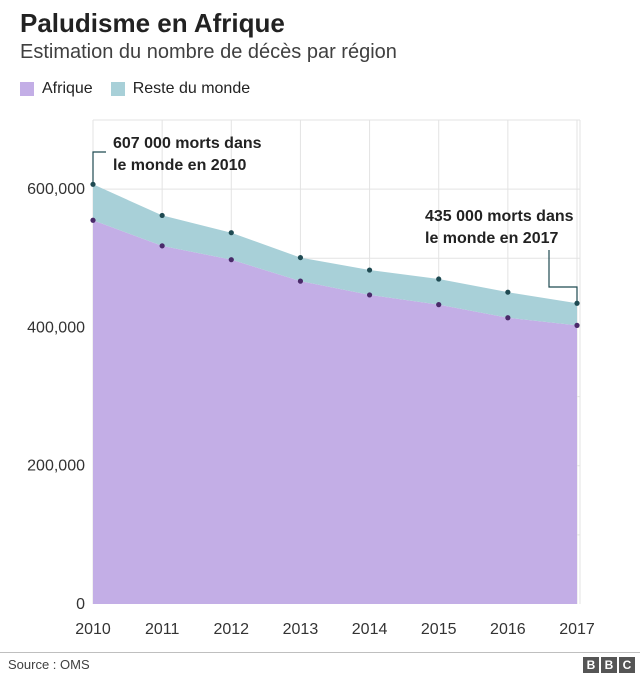  What do you see at coordinates (320, 652) in the screenshot?
I see `footer-divider` at bounding box center [320, 652].